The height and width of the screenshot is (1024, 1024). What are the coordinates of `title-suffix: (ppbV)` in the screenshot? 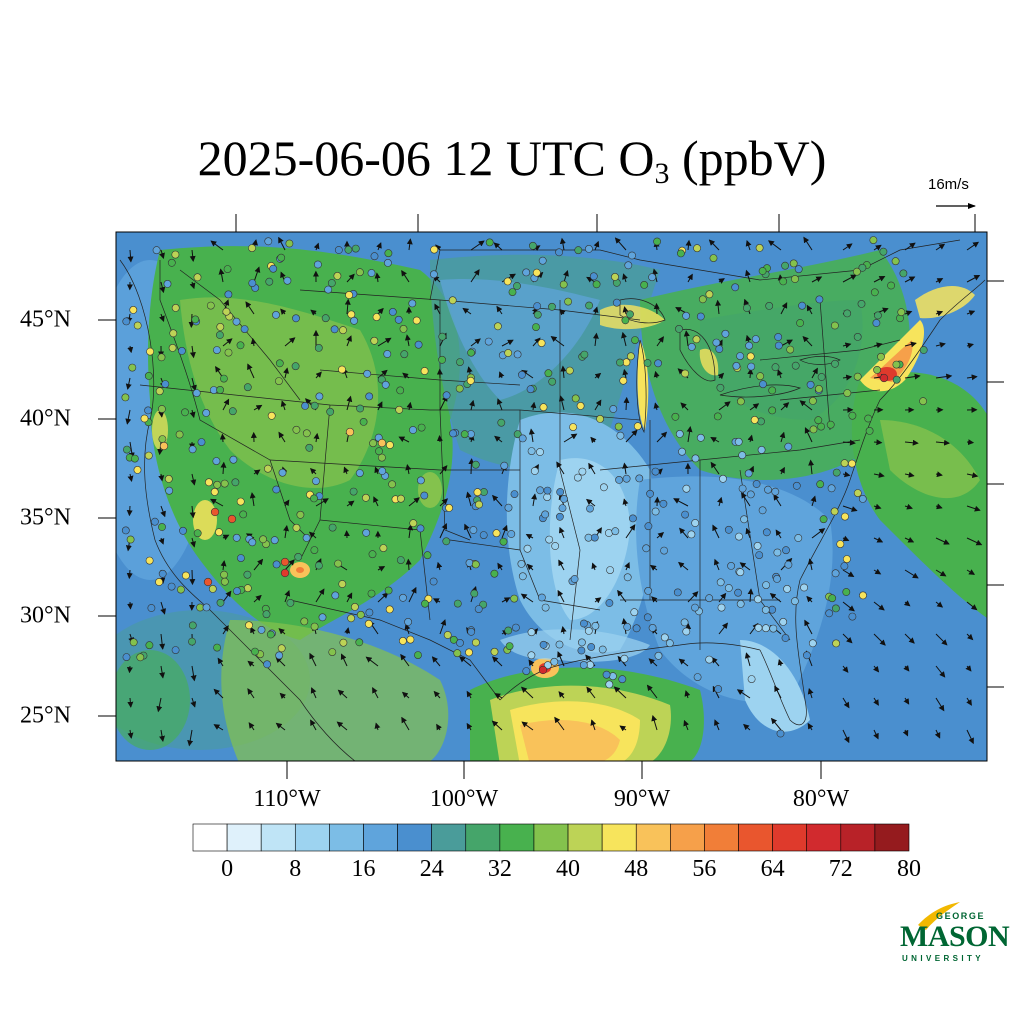 It's located at (748, 158).